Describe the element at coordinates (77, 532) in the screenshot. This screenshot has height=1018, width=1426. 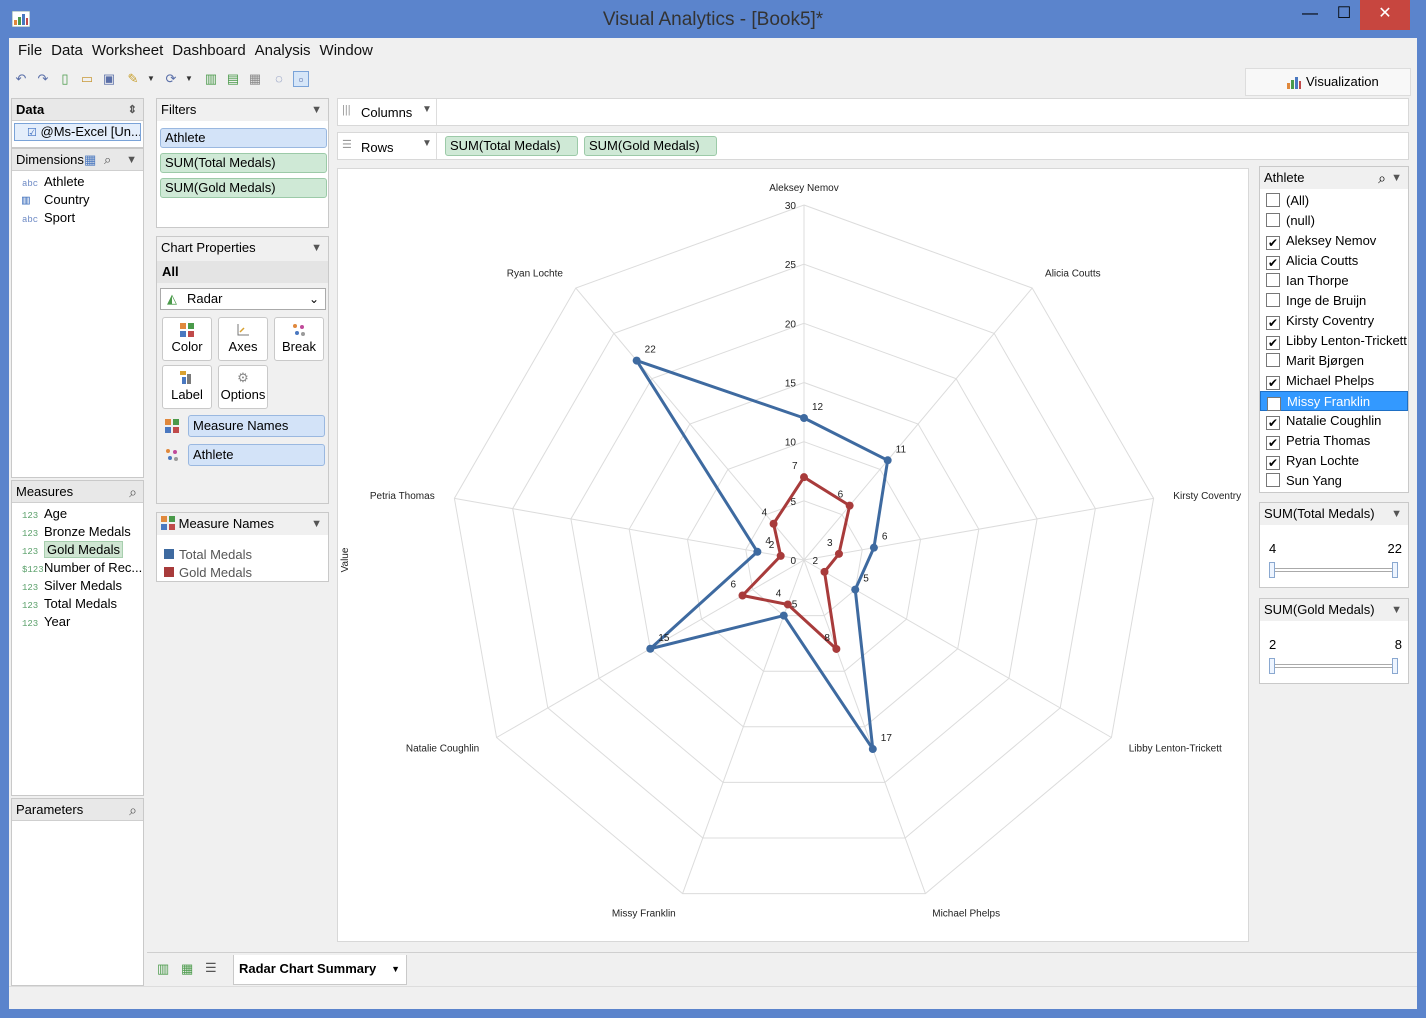
I see `measure-bronze-medals: 123 Bronze Medals` at that location.